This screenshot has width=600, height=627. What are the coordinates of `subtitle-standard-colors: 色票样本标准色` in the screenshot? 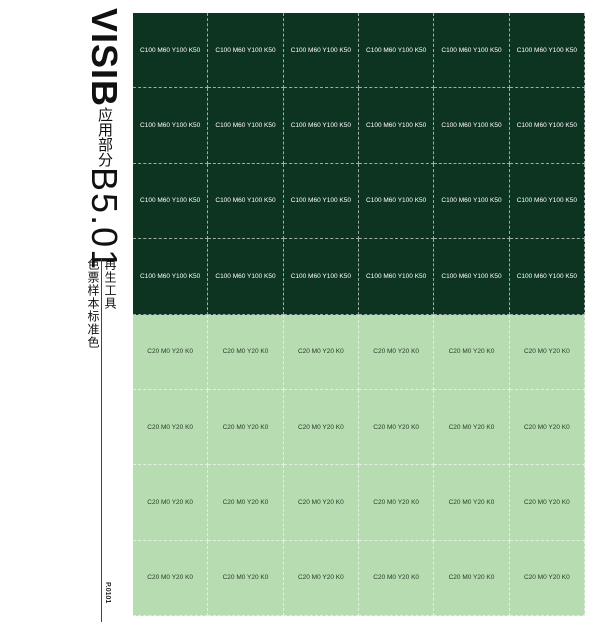 It's located at (93, 303).